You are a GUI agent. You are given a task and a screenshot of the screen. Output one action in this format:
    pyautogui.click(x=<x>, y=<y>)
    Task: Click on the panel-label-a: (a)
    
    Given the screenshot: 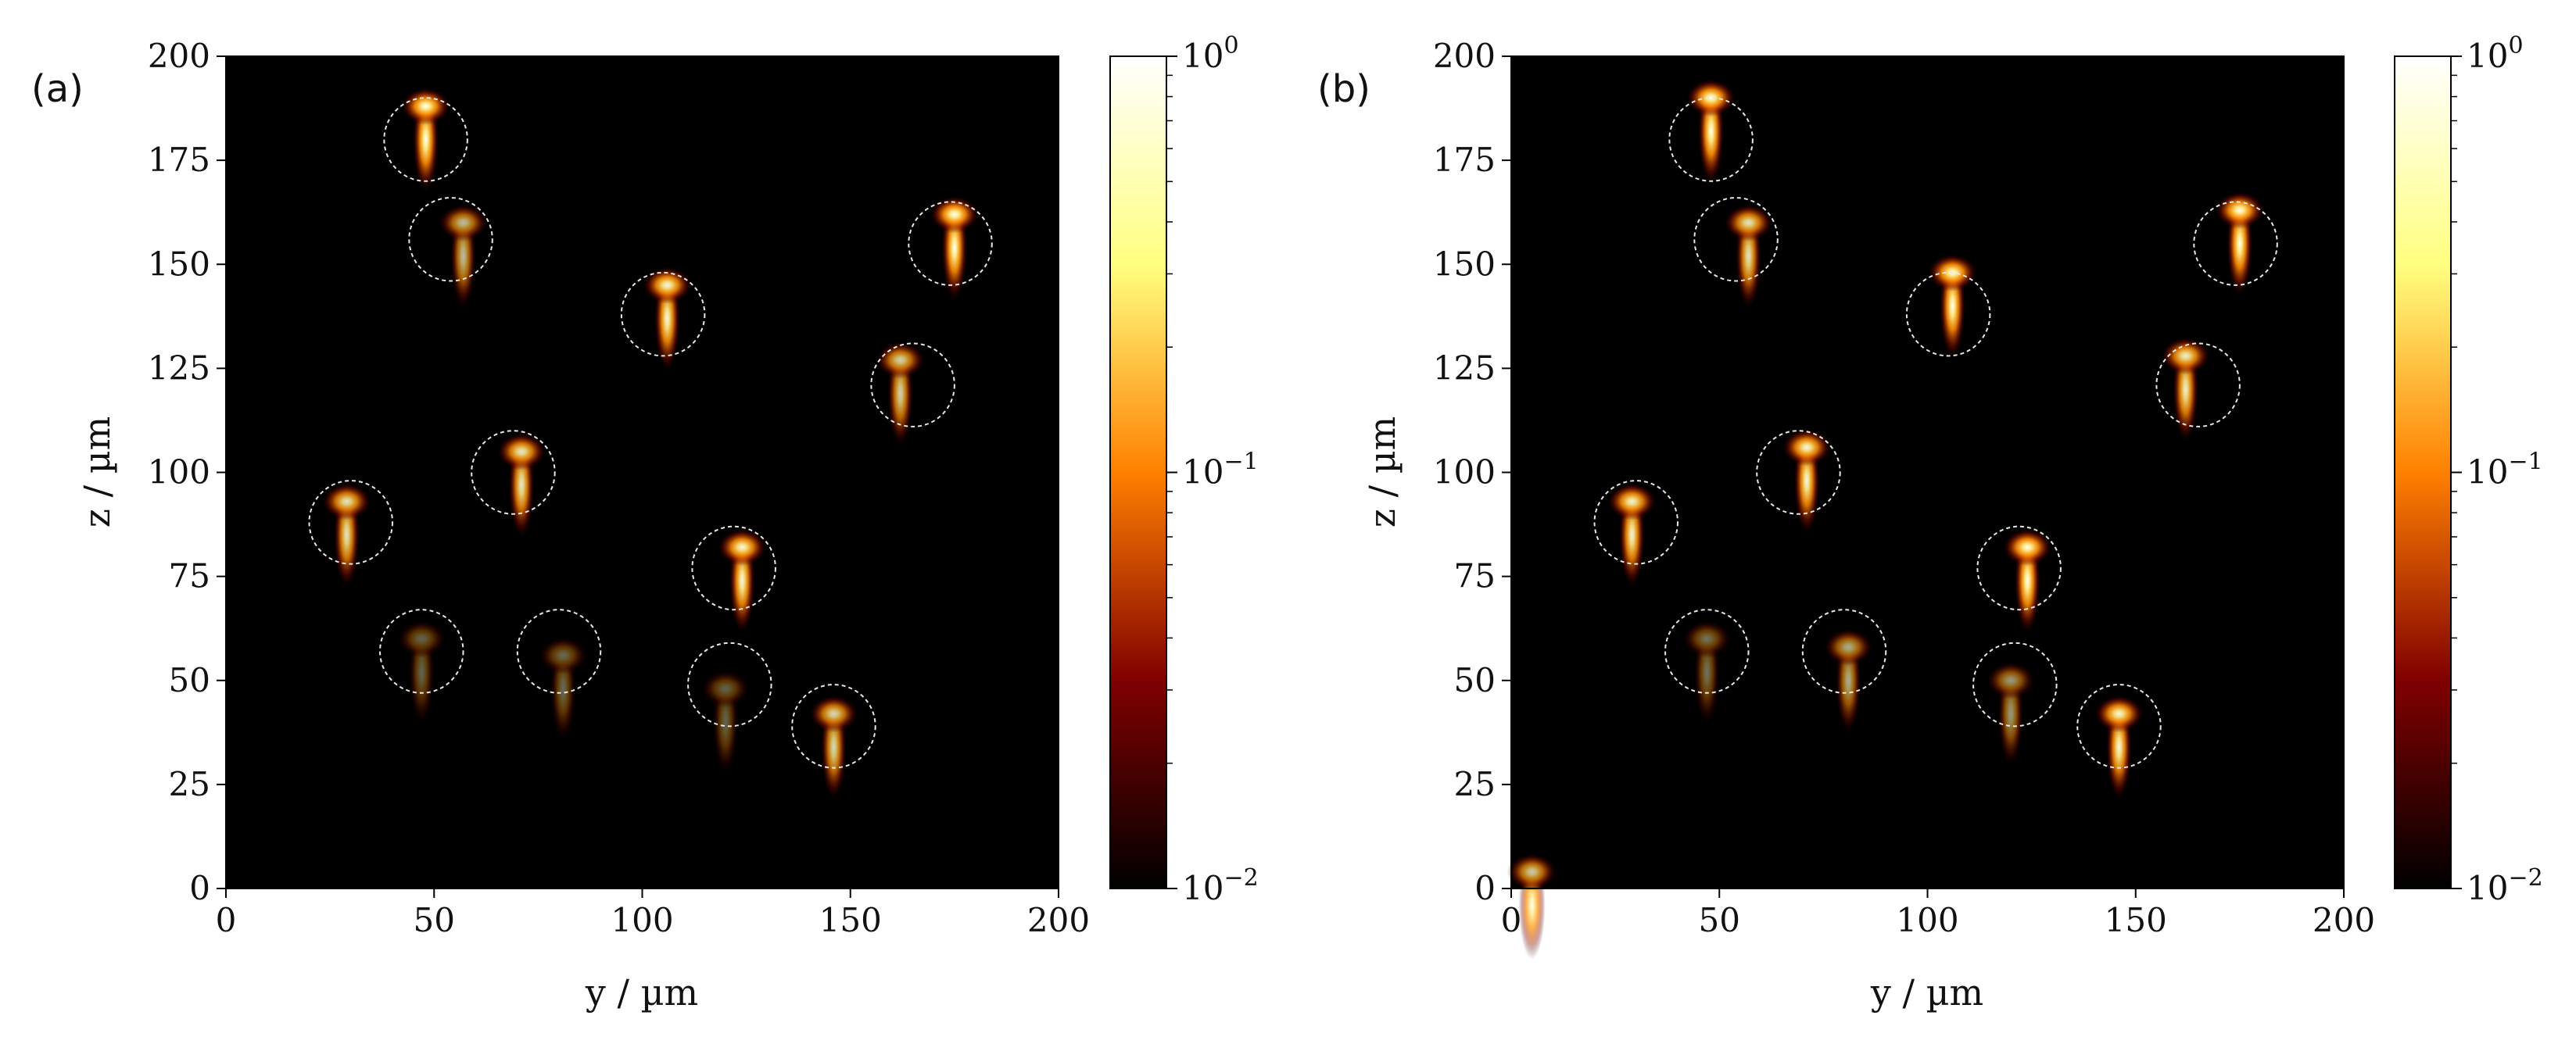 What is the action you would take?
    pyautogui.click(x=58, y=89)
    